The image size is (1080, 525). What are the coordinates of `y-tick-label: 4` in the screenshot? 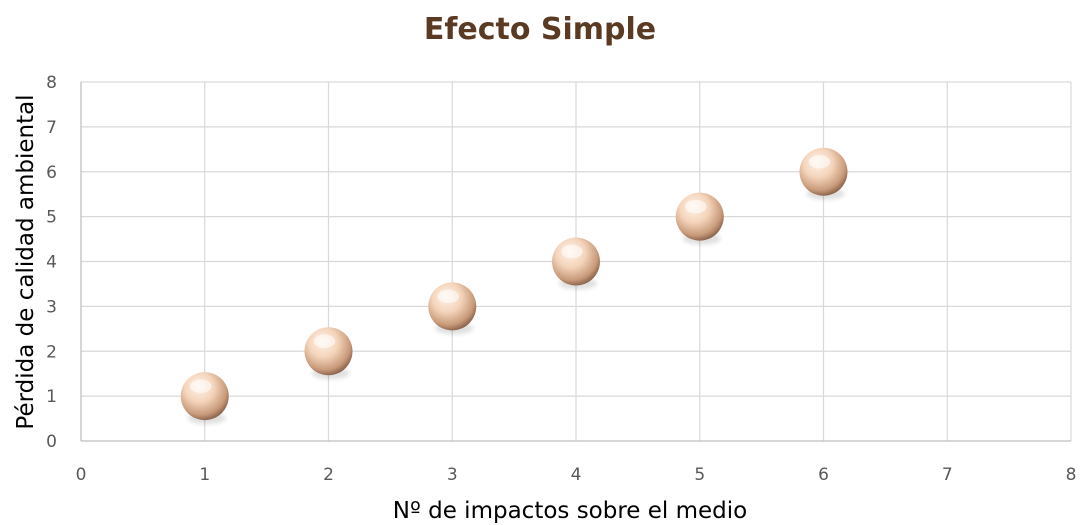 It's located at (51, 263).